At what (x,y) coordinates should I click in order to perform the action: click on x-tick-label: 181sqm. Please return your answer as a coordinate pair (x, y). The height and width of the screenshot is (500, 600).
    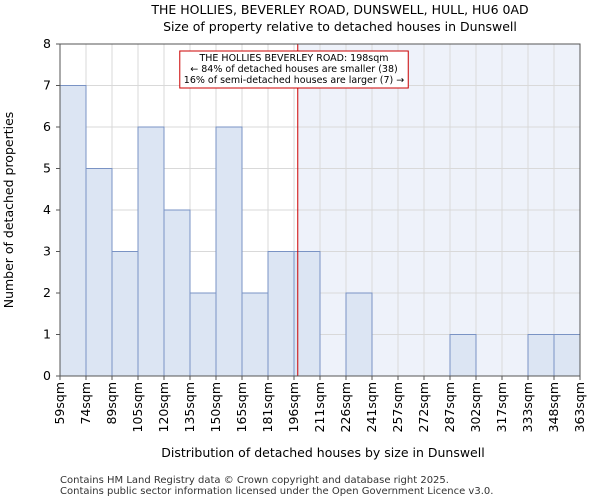
    Looking at the image, I should click on (267, 407).